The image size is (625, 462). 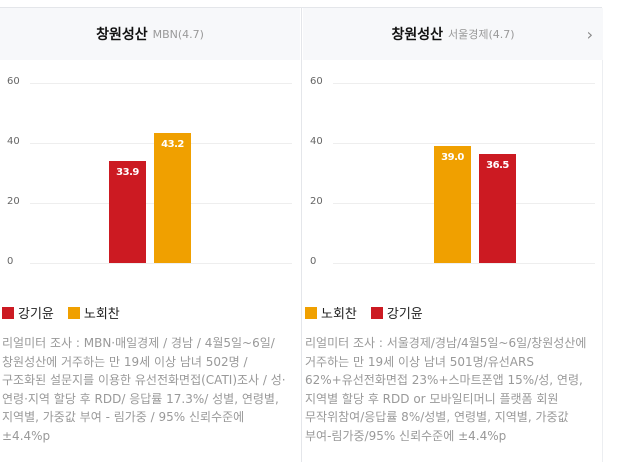 I want to click on top-border, so click(x=301, y=7).